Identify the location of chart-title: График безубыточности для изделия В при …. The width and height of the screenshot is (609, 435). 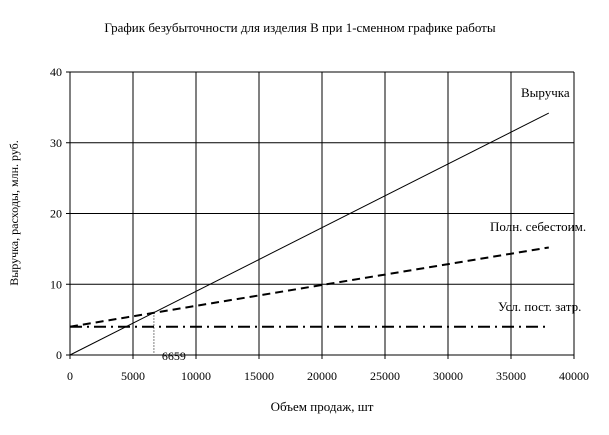
(299, 27).